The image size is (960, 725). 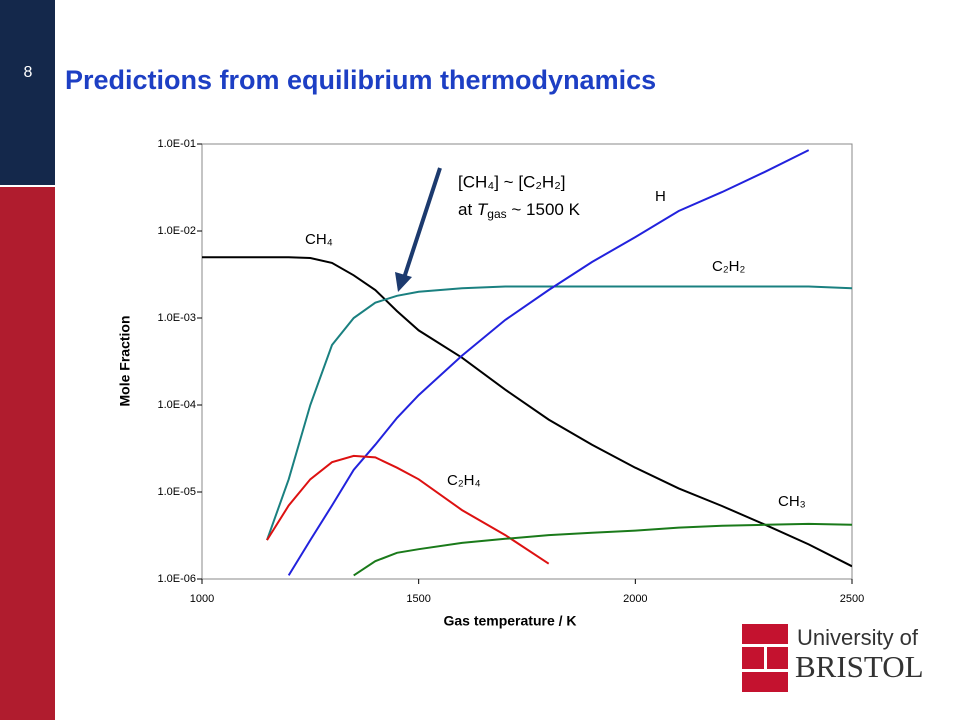 What do you see at coordinates (464, 480) in the screenshot?
I see `series-label: C₂H₄` at bounding box center [464, 480].